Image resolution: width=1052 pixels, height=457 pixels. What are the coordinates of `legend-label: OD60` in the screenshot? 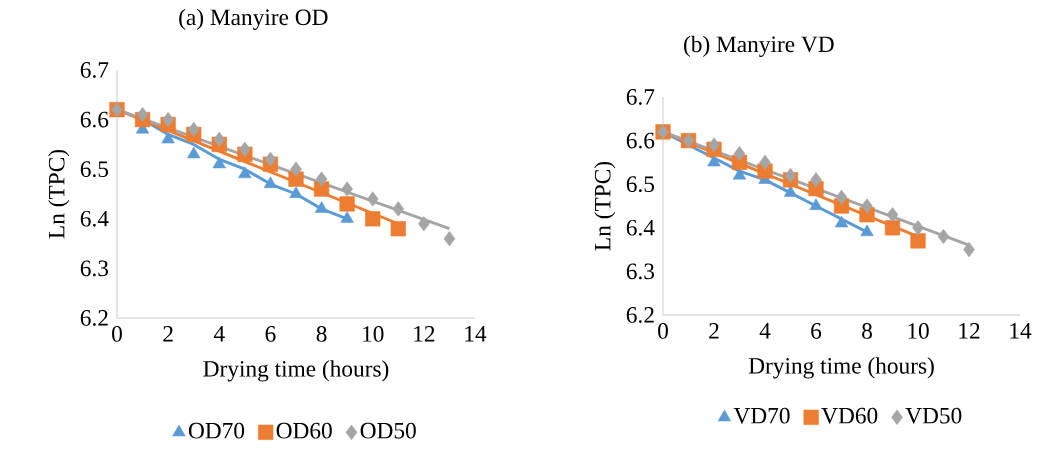 It's located at (304, 430).